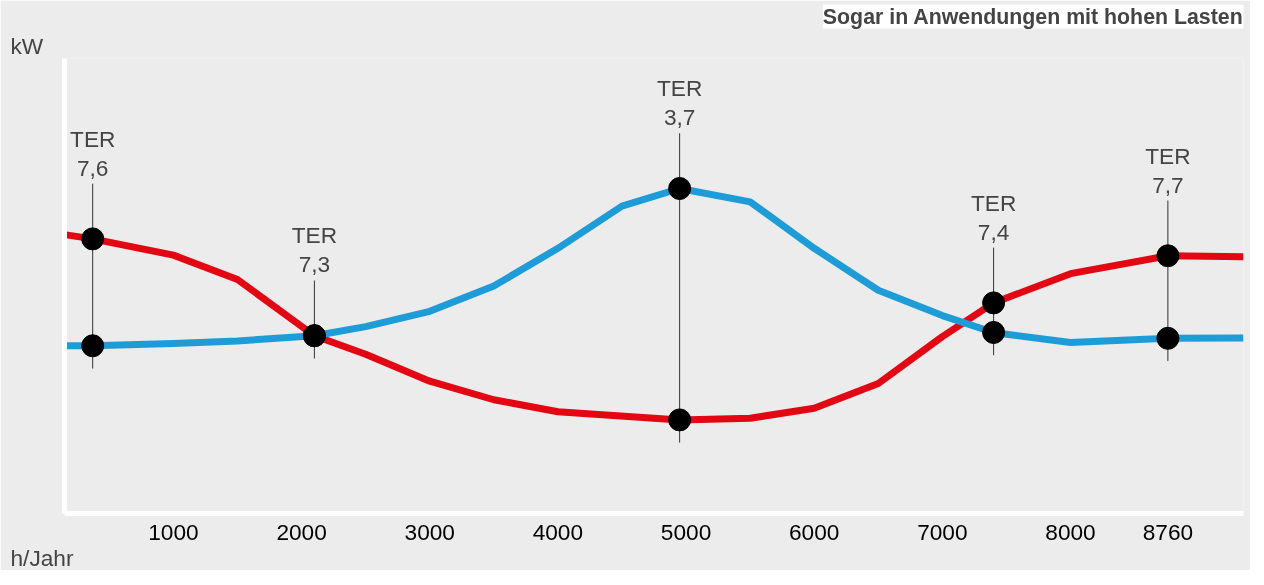 The width and height of the screenshot is (1264, 585). Describe the element at coordinates (173, 531) in the screenshot. I see `x-tick-label: 1000` at that location.